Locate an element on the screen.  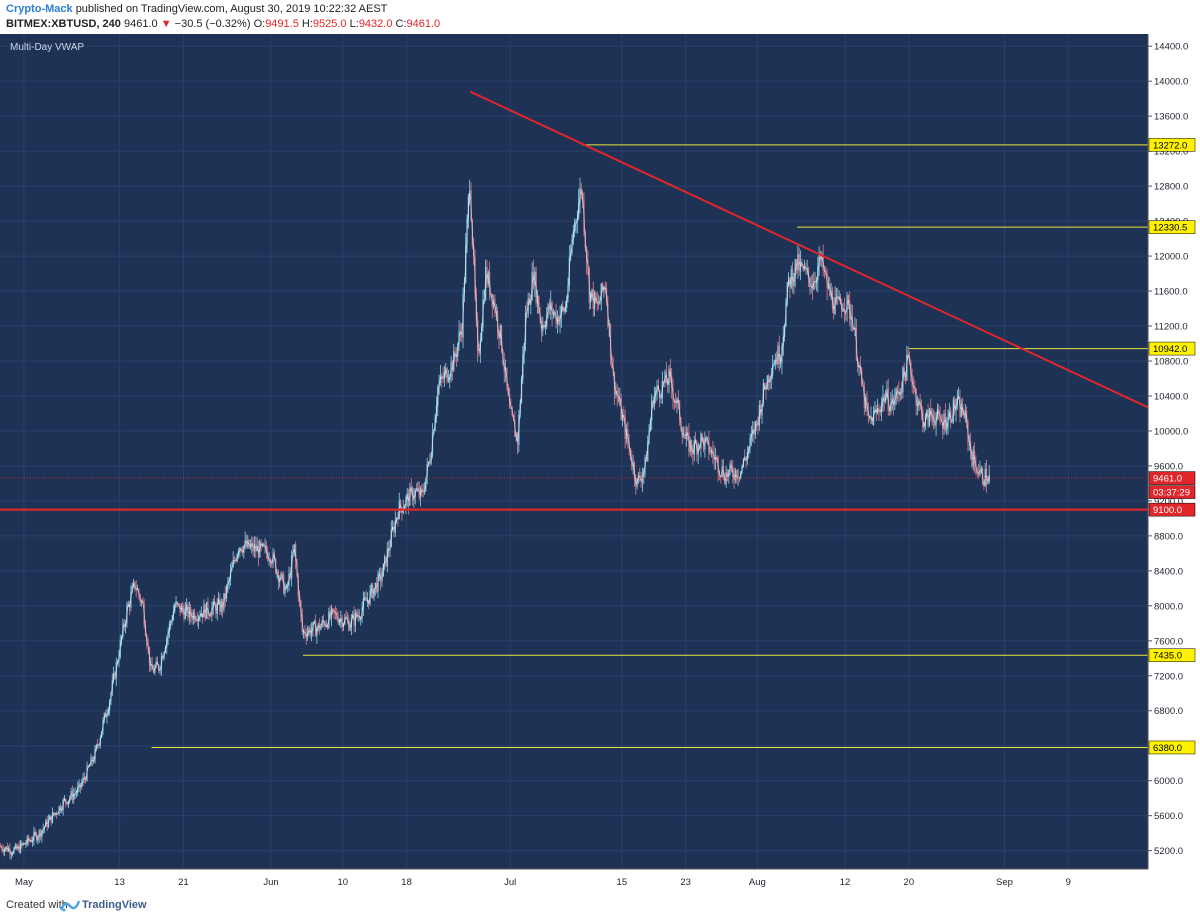
down-triangle-icon: ▼ is located at coordinates (166, 24).